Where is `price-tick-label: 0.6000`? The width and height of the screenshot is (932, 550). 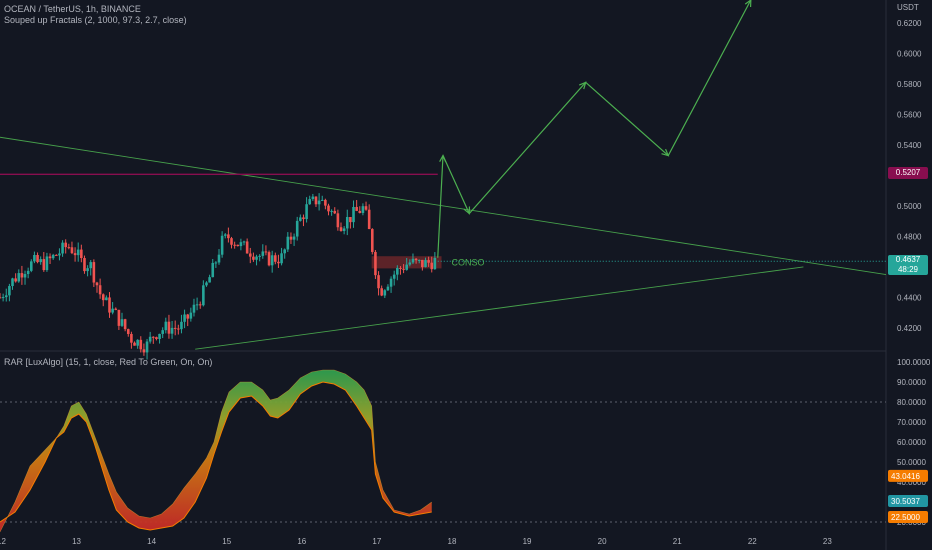
price-tick-label: 0.6000 is located at coordinates (909, 53).